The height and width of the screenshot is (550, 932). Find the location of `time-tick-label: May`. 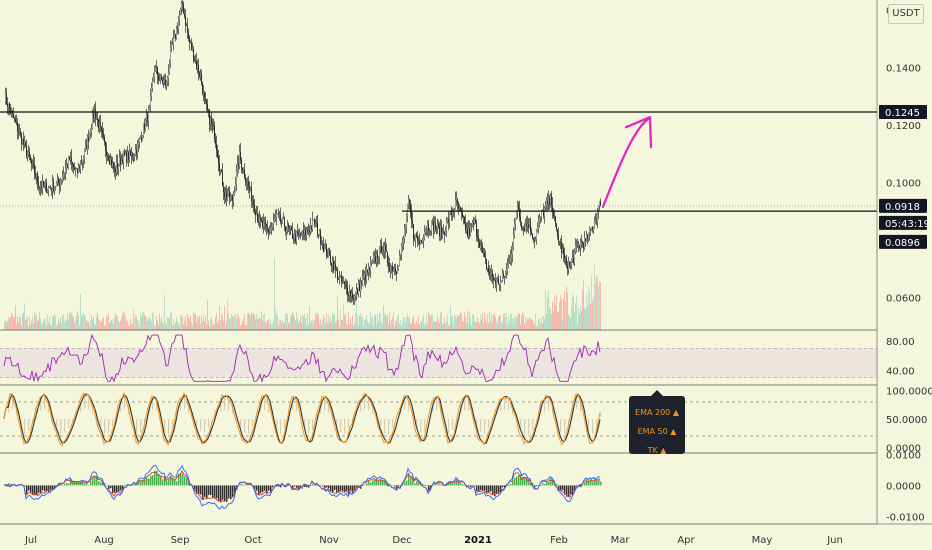

time-tick-label: May is located at coordinates (762, 540).